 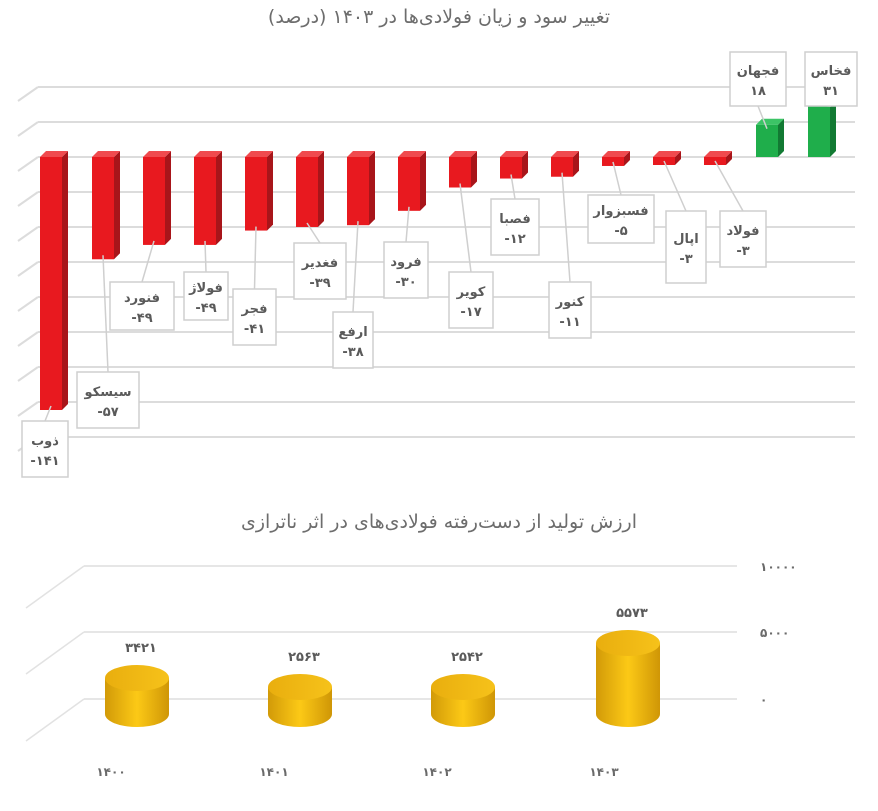 What do you see at coordinates (437, 772) in the screenshot?
I see `category-label: ۱۴۰۲` at bounding box center [437, 772].